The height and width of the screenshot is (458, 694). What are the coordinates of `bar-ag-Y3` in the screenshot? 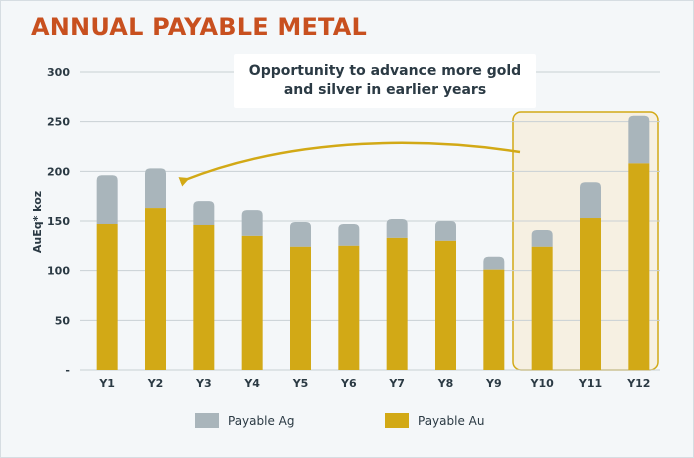 It's located at (204, 213).